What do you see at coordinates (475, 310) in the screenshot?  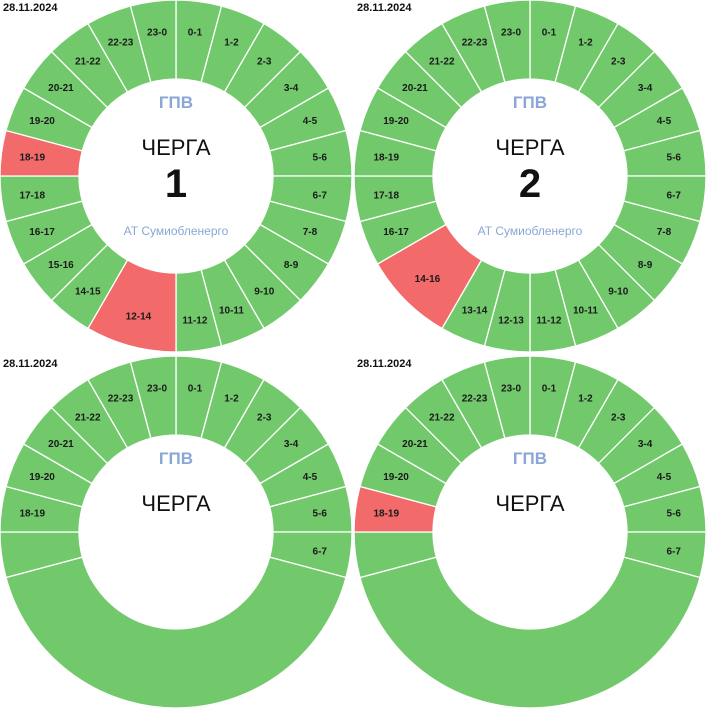 I see `segment-label: 13-14` at bounding box center [475, 310].